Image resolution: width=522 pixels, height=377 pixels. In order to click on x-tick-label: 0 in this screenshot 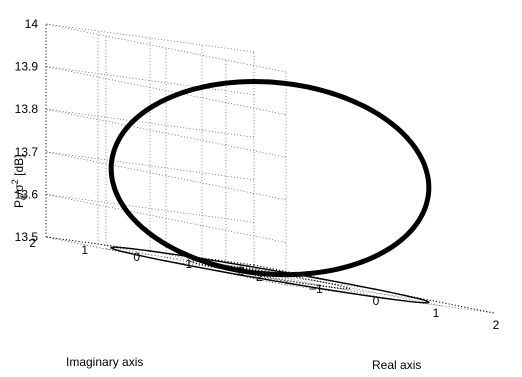, I will do `click(376, 301)`.